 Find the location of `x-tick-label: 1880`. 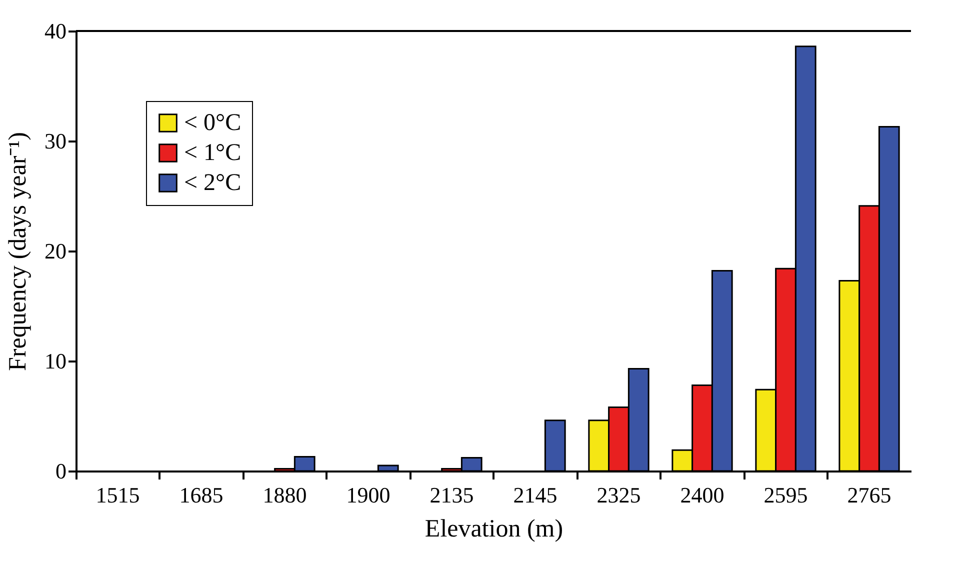

x-tick-label: 1880 is located at coordinates (284, 495).